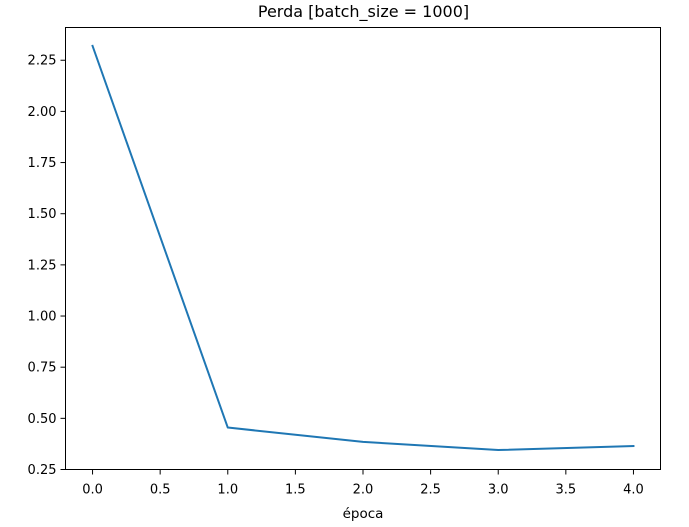 The width and height of the screenshot is (689, 527). I want to click on y-tick-label: 0.75, so click(42, 368).